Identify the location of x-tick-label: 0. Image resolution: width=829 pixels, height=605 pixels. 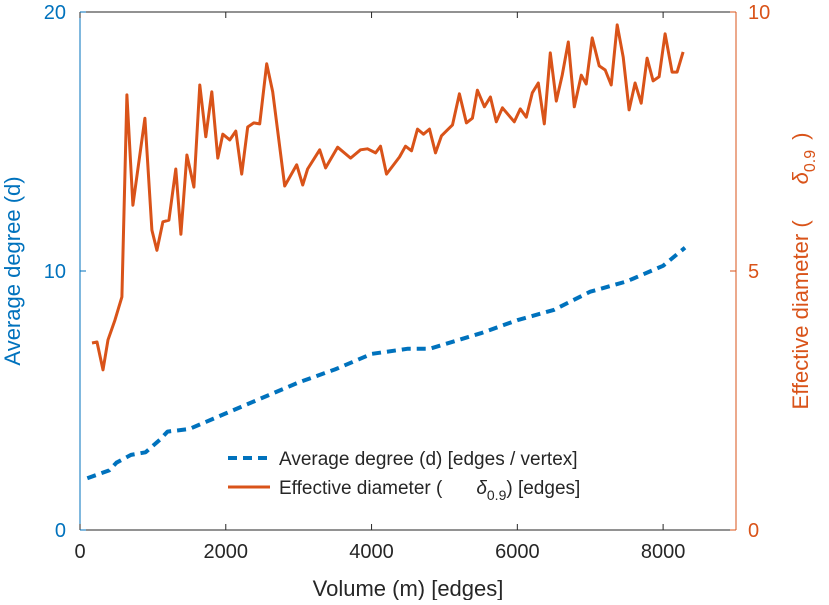
(79, 552).